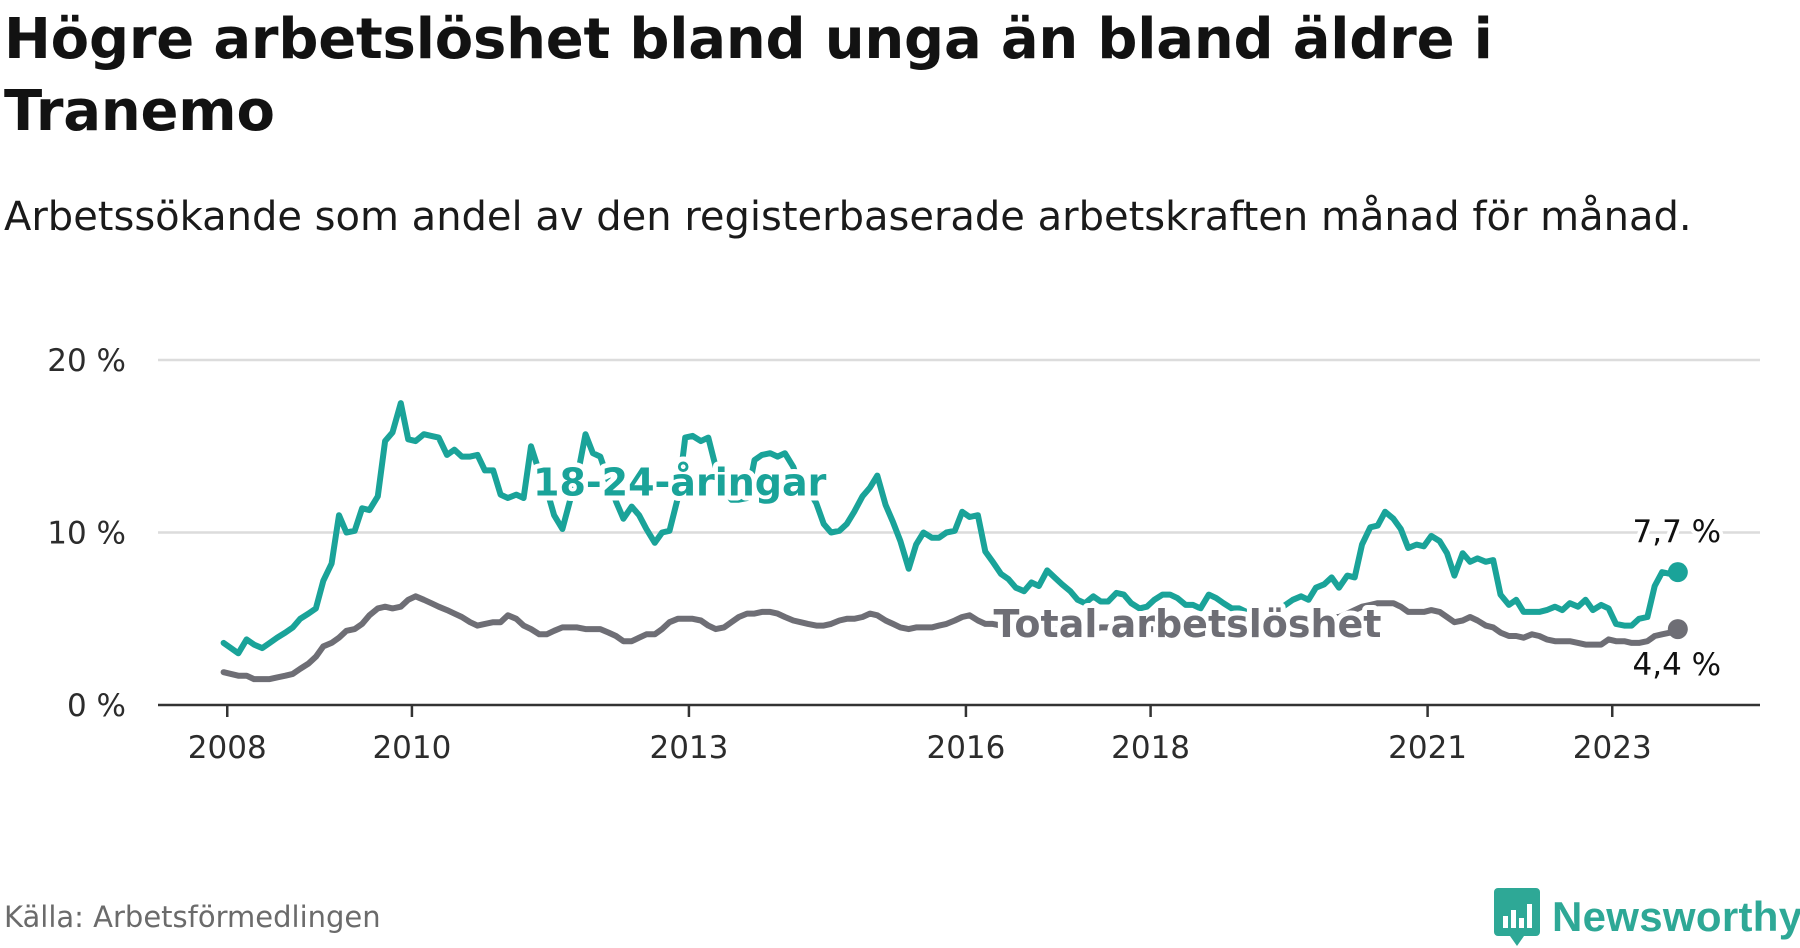 The image size is (1800, 948). Describe the element at coordinates (950, 638) in the screenshot. I see `series-line-total` at that location.